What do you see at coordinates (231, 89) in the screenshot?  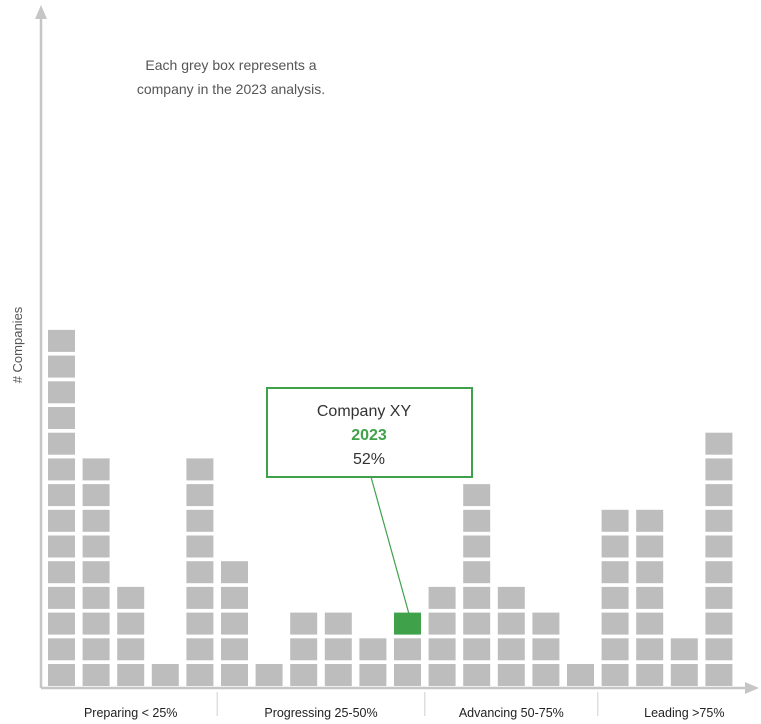 I see `note-line-2: company in the 2023 analysis.` at bounding box center [231, 89].